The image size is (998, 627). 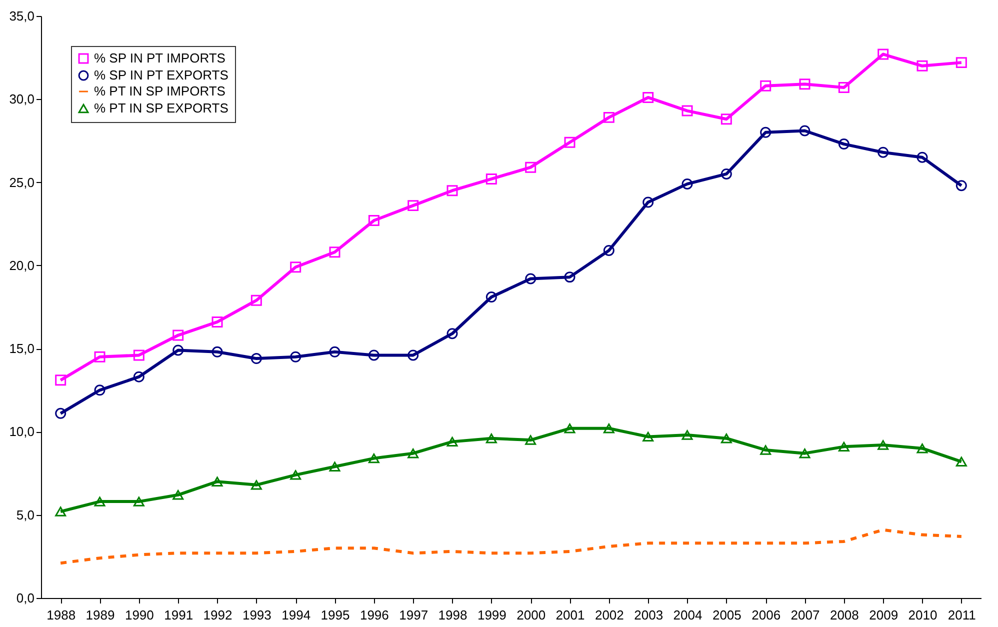 I want to click on x-tick-label: 1995, so click(x=335, y=615).